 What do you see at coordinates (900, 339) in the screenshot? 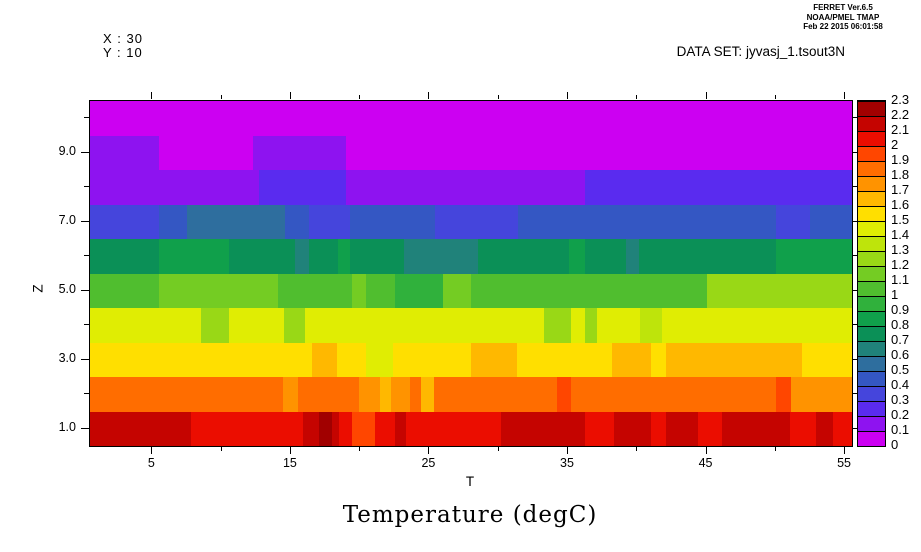
I see `colorbar-tick-label: 0.7` at bounding box center [900, 339].